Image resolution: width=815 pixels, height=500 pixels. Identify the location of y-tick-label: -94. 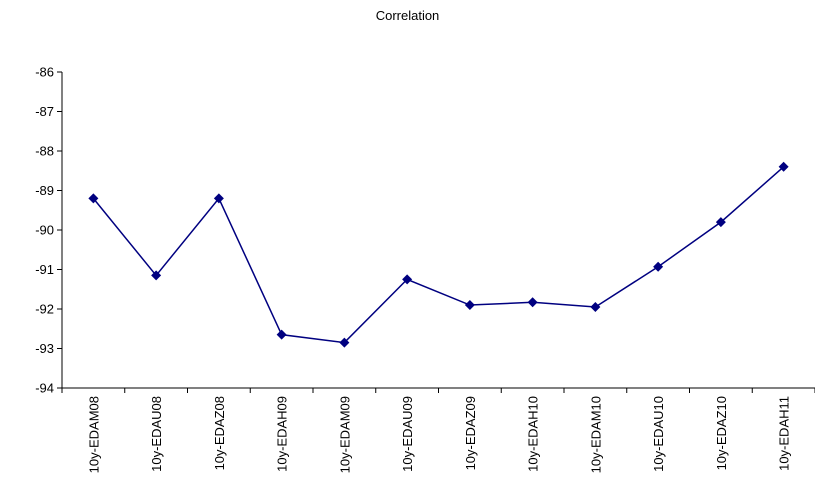
(44, 388).